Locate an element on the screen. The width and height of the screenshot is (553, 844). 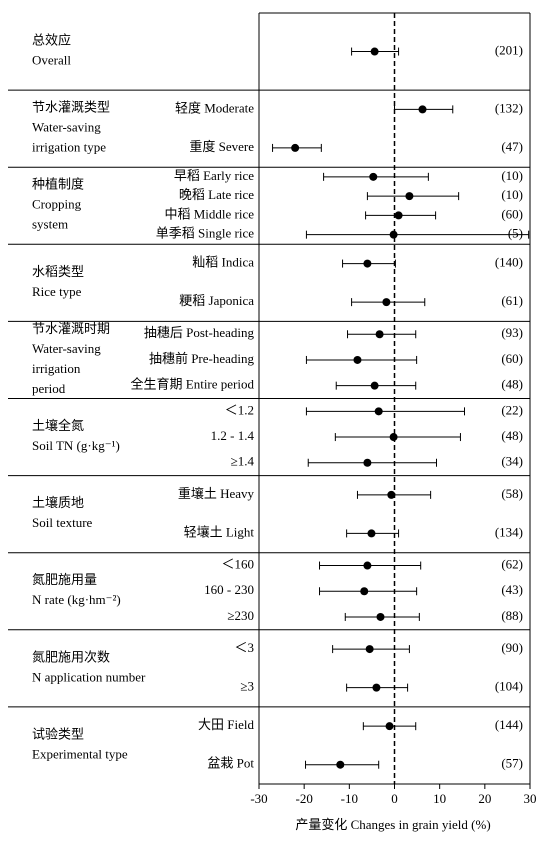
sample-size: (134) is located at coordinates (509, 531).